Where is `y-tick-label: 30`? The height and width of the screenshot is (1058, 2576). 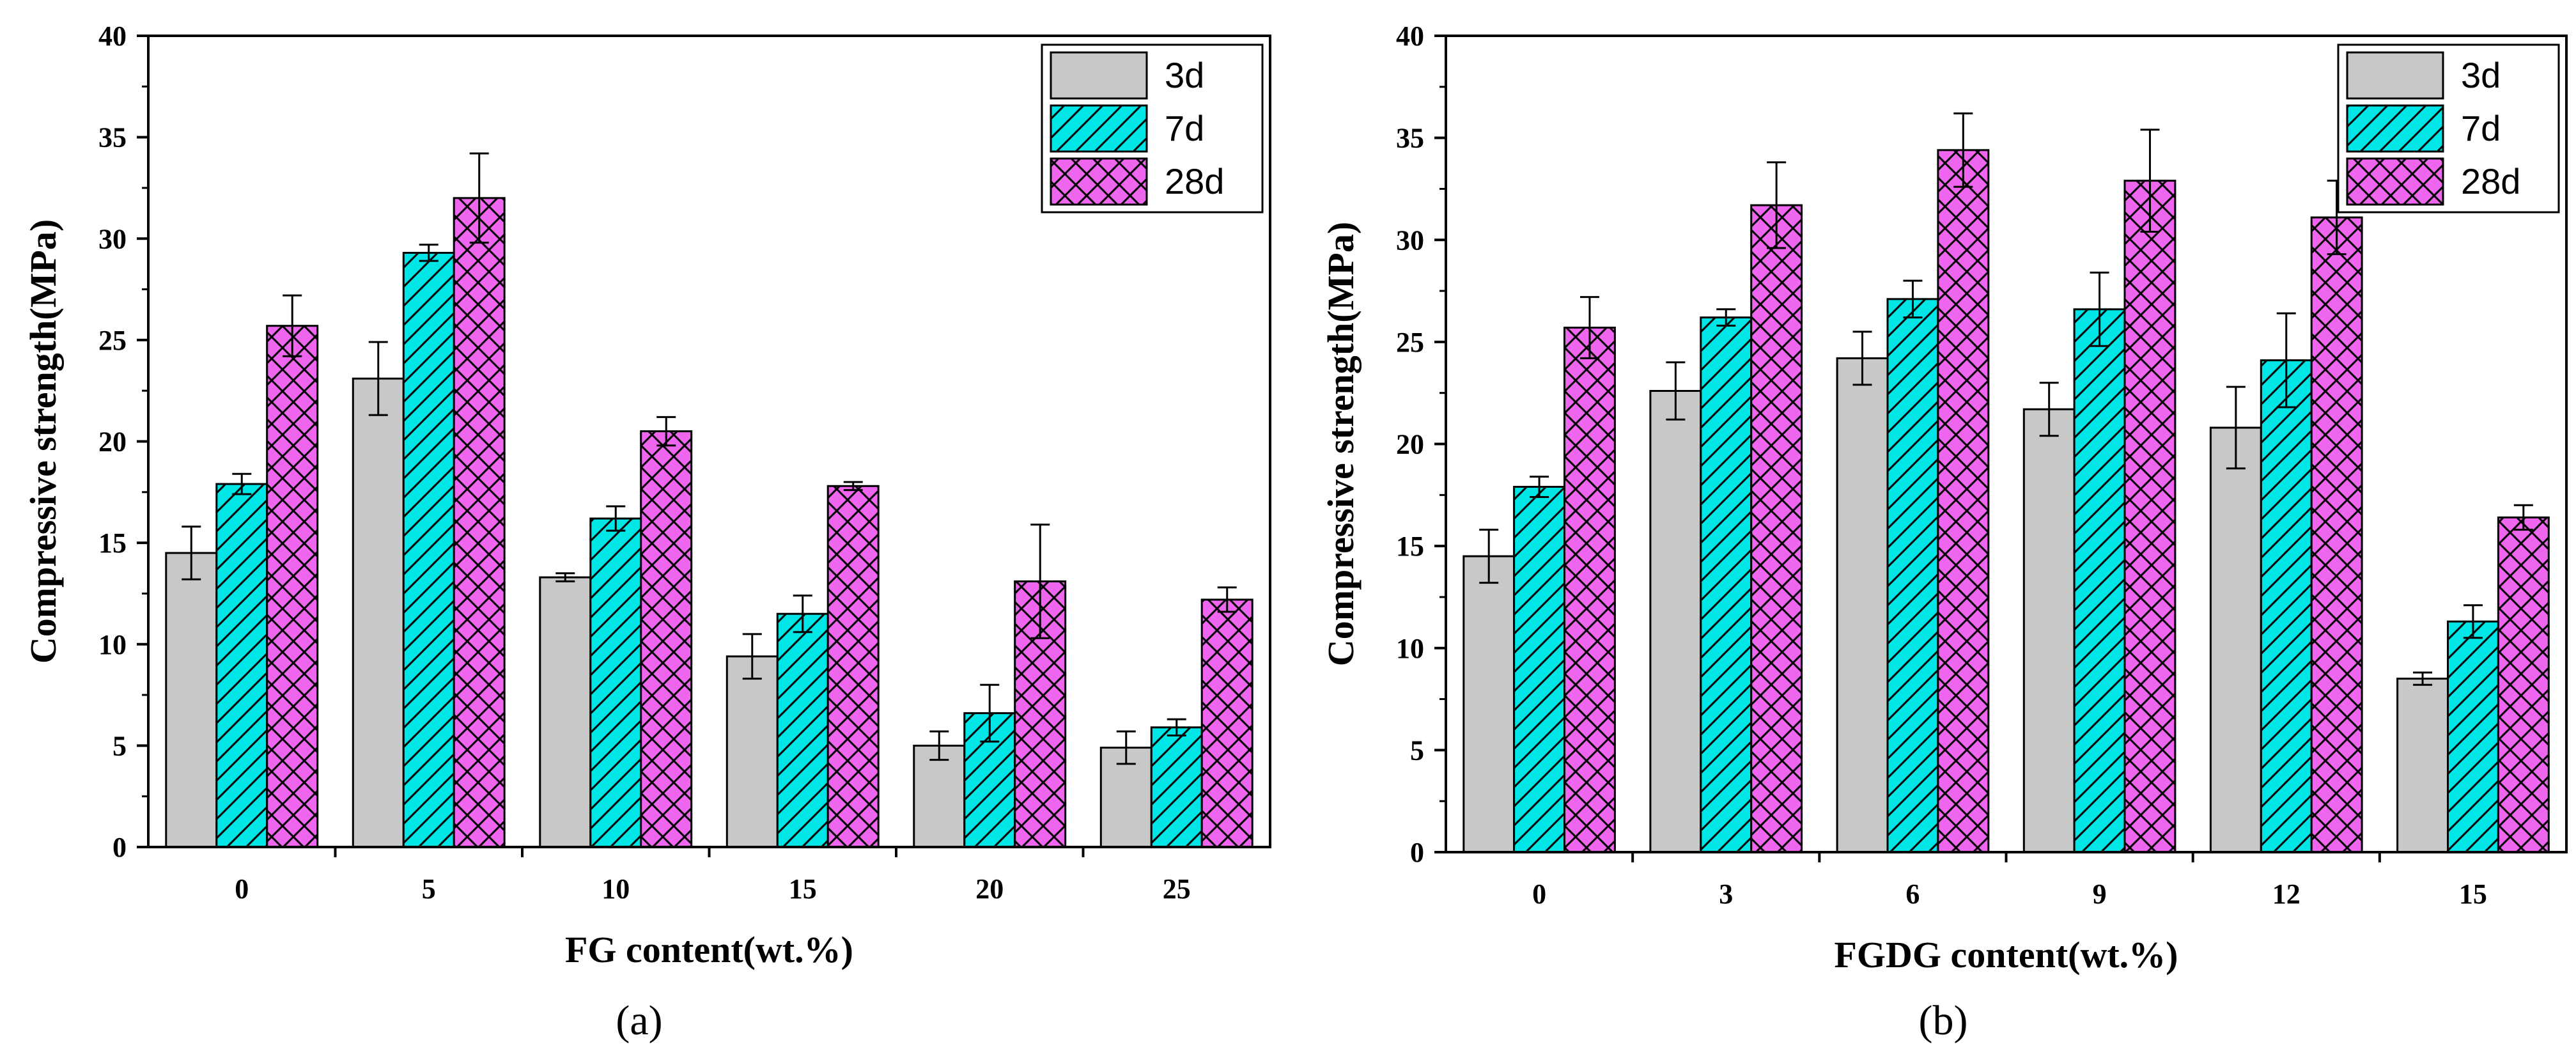 y-tick-label: 30 is located at coordinates (113, 238).